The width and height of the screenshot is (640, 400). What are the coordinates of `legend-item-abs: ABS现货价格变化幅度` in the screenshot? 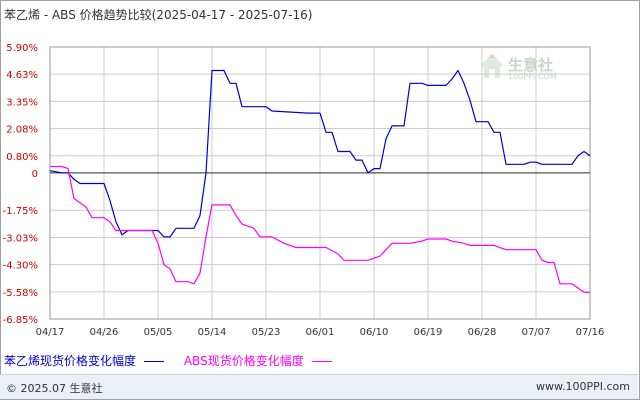 It's located at (258, 360).